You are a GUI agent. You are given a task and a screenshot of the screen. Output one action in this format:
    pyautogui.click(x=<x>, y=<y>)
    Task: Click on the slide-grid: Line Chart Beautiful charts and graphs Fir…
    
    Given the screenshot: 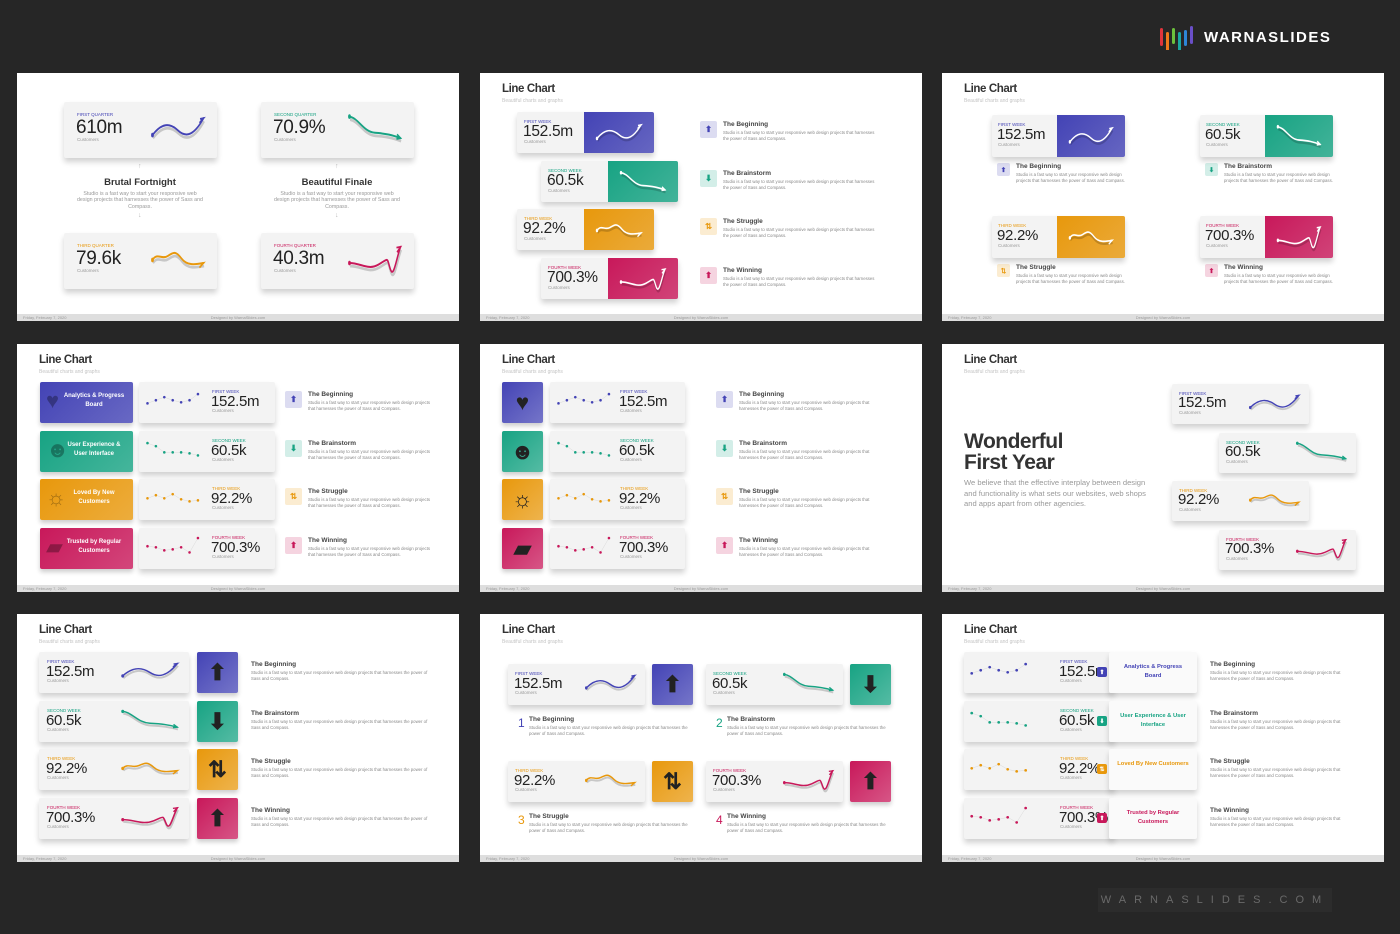 What is the action you would take?
    pyautogui.click(x=1163, y=197)
    